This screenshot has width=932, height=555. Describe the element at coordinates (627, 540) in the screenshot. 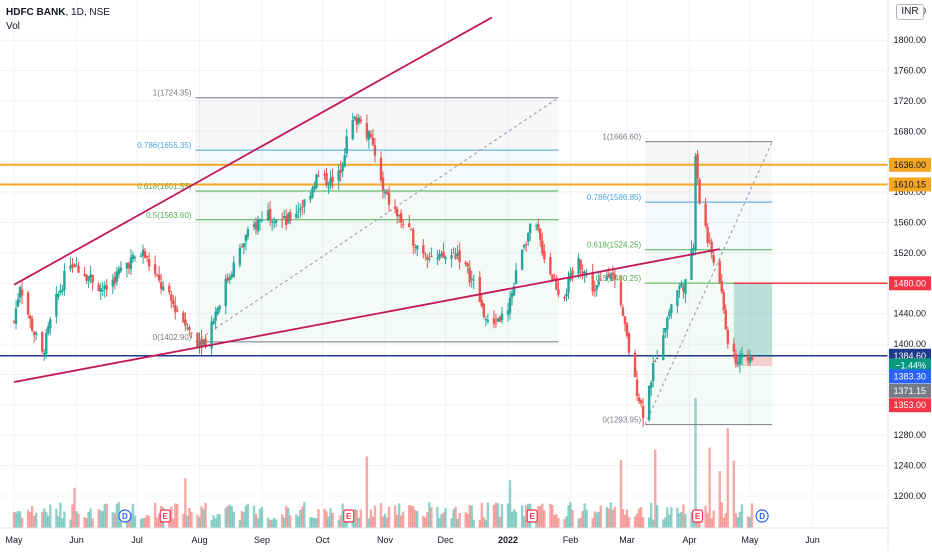

I see `time-tick-label: Mar` at that location.